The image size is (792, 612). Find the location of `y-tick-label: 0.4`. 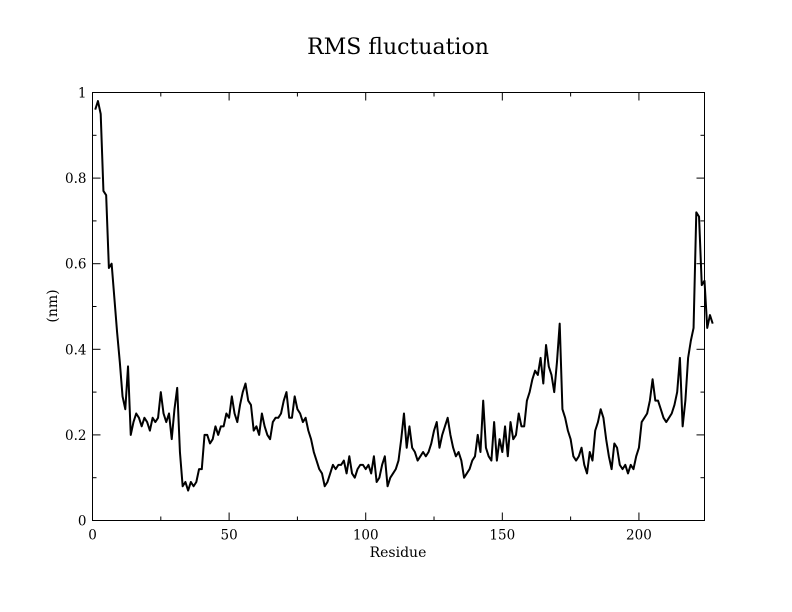

y-tick-label: 0.4 is located at coordinates (75, 350).